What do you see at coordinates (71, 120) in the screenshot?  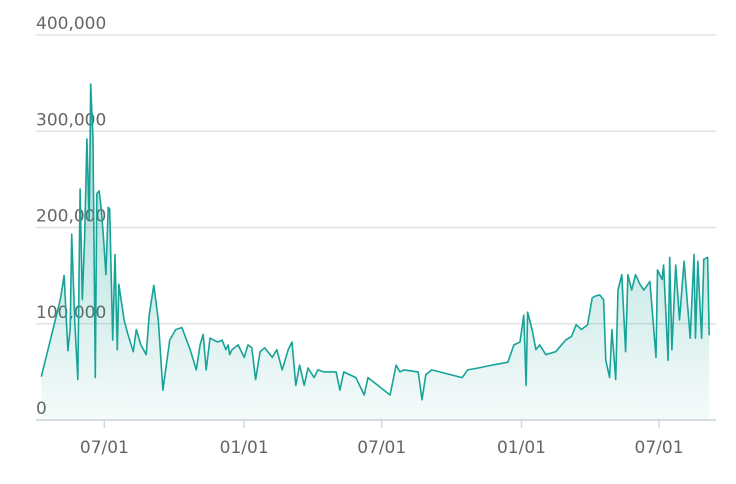 I see `y-tick-label: 300,000` at bounding box center [71, 120].